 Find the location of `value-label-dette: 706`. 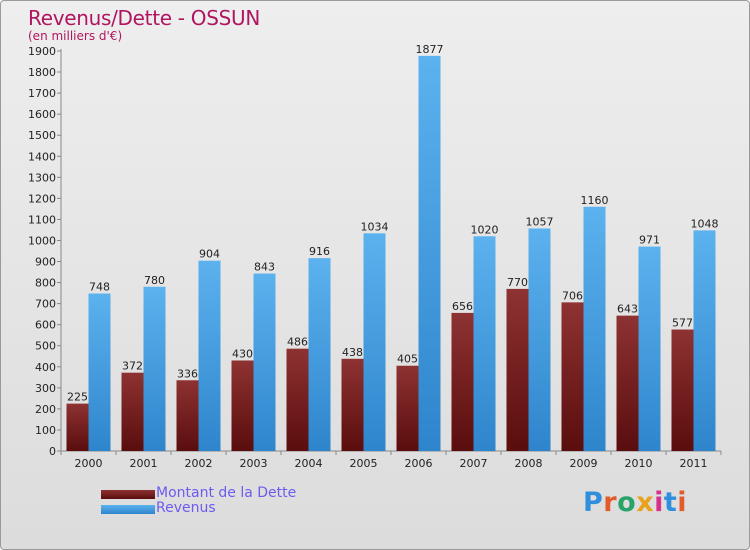

value-label-dette: 706 is located at coordinates (572, 295).